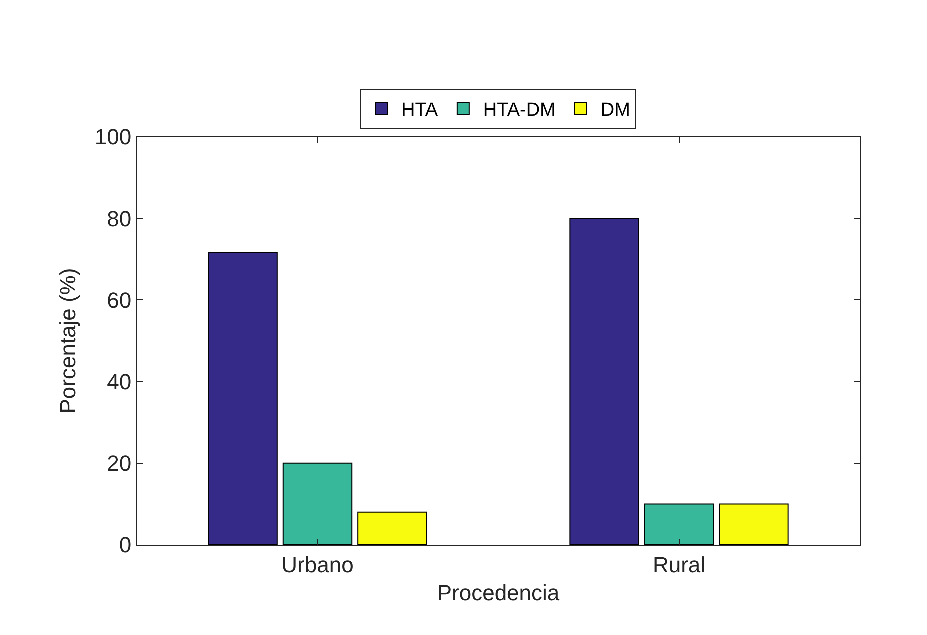  I want to click on legend-label: HTA-DM, so click(519, 111).